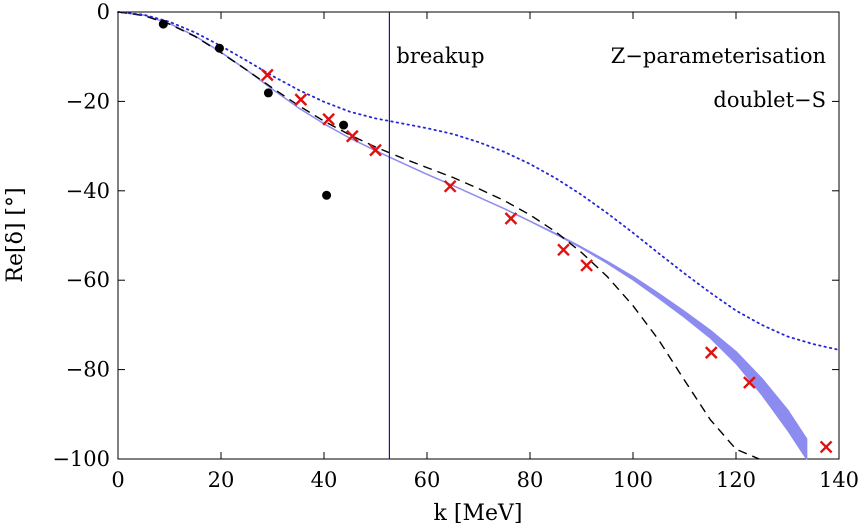 The image size is (863, 528). Describe the element at coordinates (839, 480) in the screenshot. I see `x-tick-label: 140` at that location.